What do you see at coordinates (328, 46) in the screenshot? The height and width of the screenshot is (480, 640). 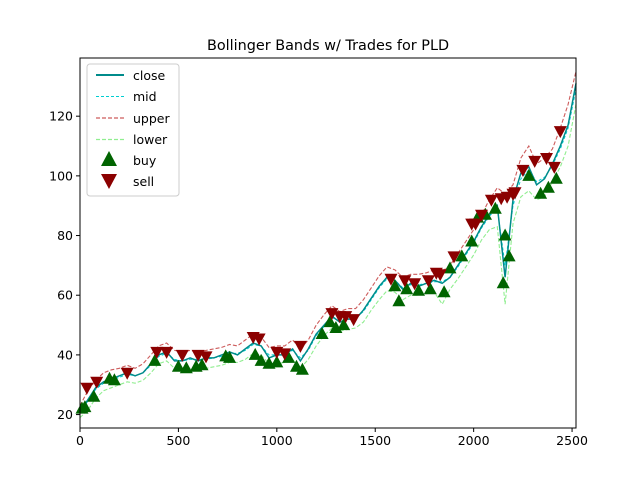 I see `chart-title: Bollinger Bands w/ Trades for PLD` at bounding box center [328, 46].